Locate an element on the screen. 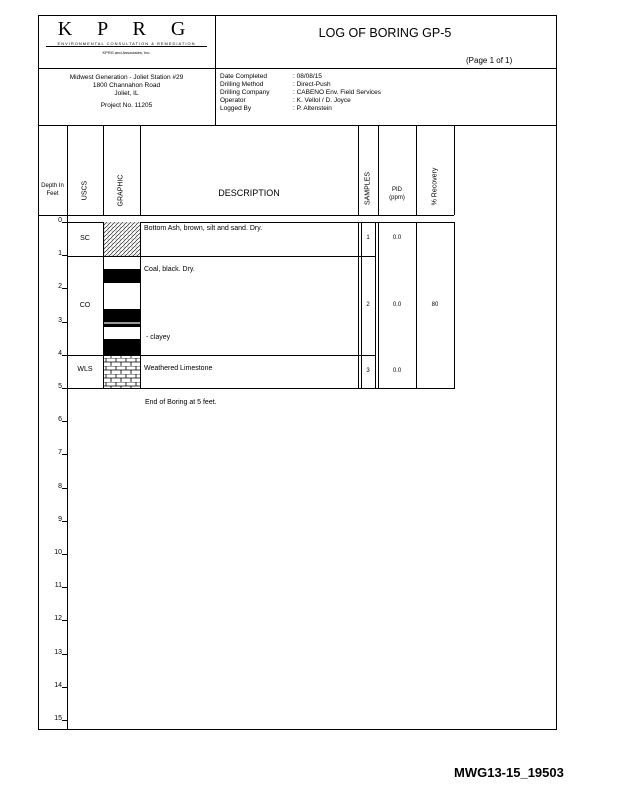  col-description: DESCRIPTION is located at coordinates (249, 193).